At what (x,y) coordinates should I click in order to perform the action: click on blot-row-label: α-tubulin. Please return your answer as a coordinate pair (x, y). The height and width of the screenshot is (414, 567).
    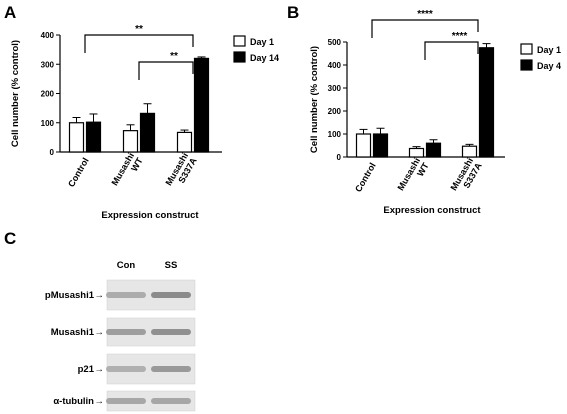
    Looking at the image, I should click on (73, 401).